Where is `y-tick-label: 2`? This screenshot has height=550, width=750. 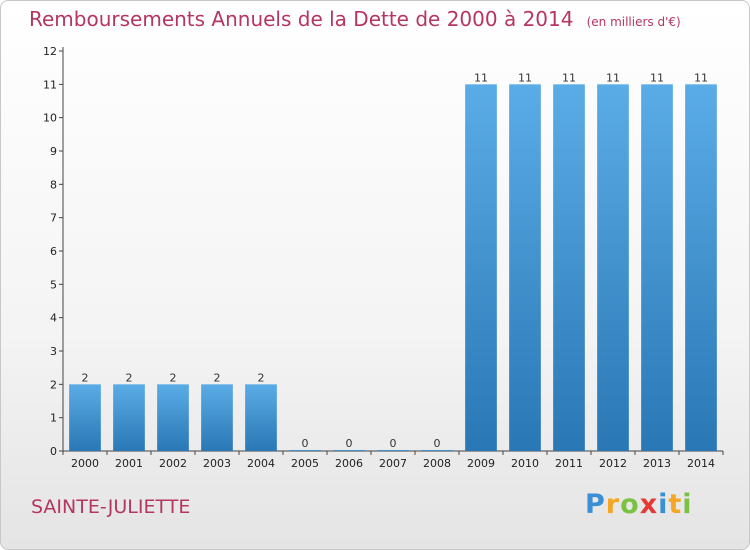
y-tick-label: 2 is located at coordinates (53, 384).